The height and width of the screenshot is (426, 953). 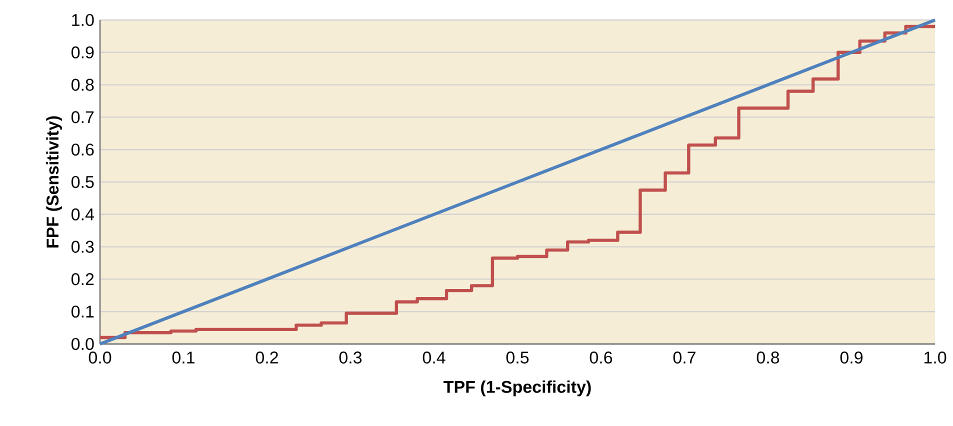 I want to click on y-tick-label: 0.3, so click(x=82, y=246).